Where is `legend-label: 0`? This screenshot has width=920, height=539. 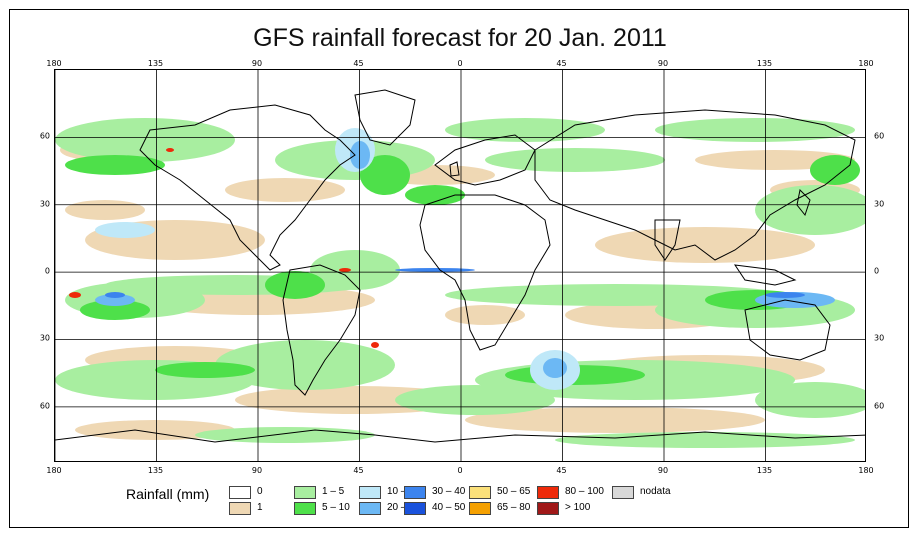 legend-label: 0 is located at coordinates (260, 491).